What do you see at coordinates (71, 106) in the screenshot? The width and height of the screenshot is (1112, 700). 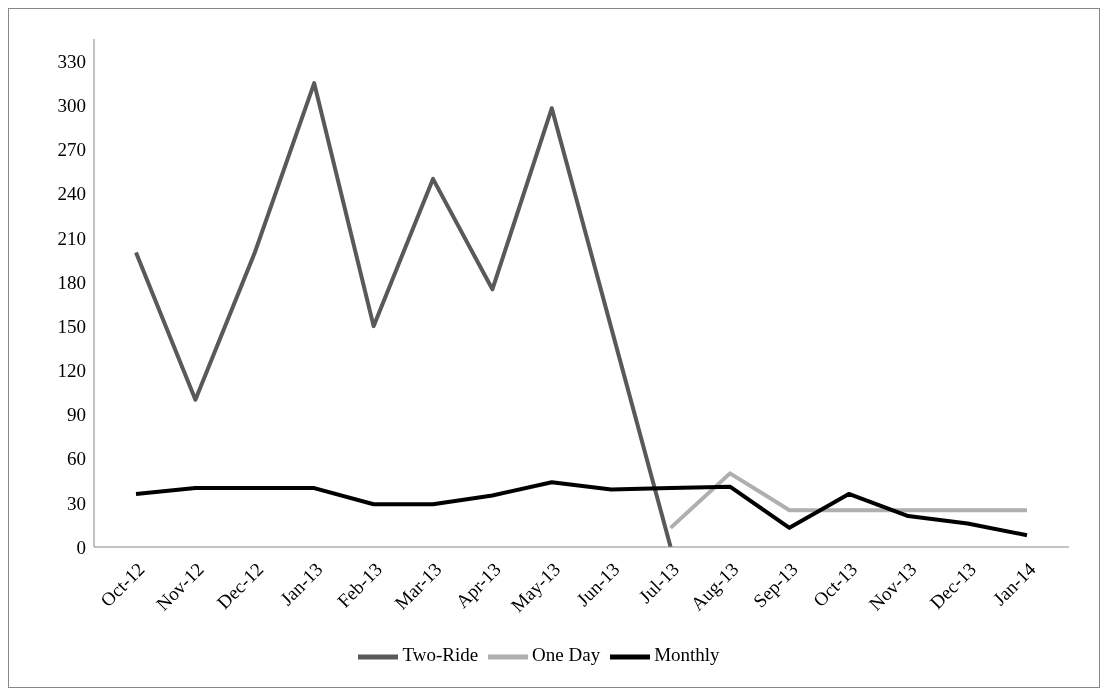 I see `y-tick-label: 300` at bounding box center [71, 106].